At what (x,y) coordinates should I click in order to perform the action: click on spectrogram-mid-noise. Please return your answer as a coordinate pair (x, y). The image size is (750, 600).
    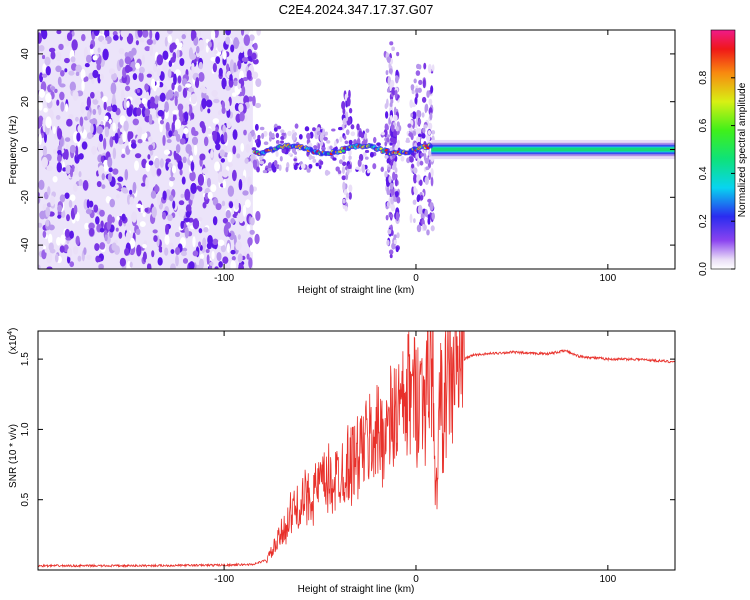
    Looking at the image, I should click on (343, 150).